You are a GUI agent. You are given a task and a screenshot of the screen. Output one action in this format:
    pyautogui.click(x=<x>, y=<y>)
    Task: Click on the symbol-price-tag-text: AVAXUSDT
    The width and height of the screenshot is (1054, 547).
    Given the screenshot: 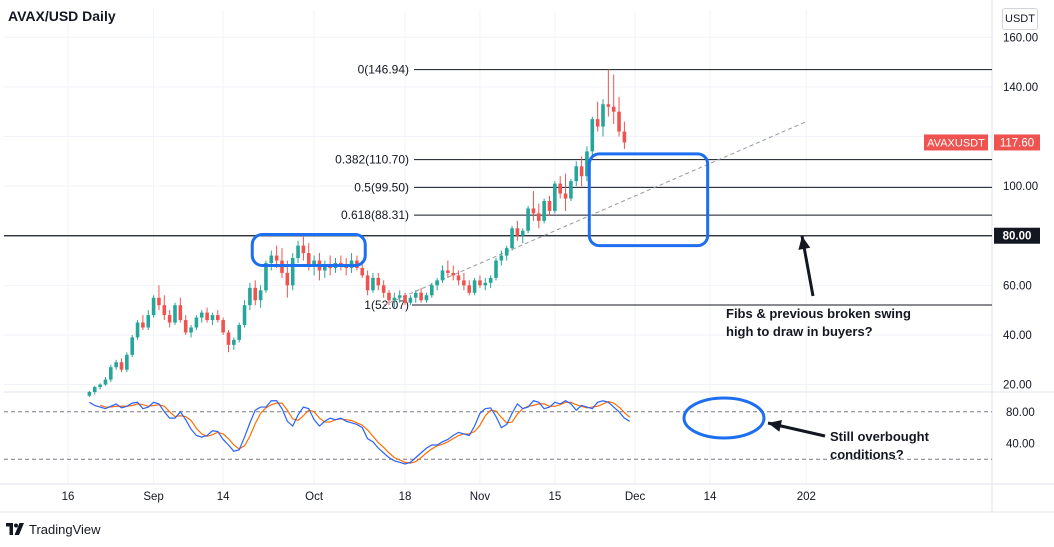 What is the action you would take?
    pyautogui.click(x=956, y=143)
    